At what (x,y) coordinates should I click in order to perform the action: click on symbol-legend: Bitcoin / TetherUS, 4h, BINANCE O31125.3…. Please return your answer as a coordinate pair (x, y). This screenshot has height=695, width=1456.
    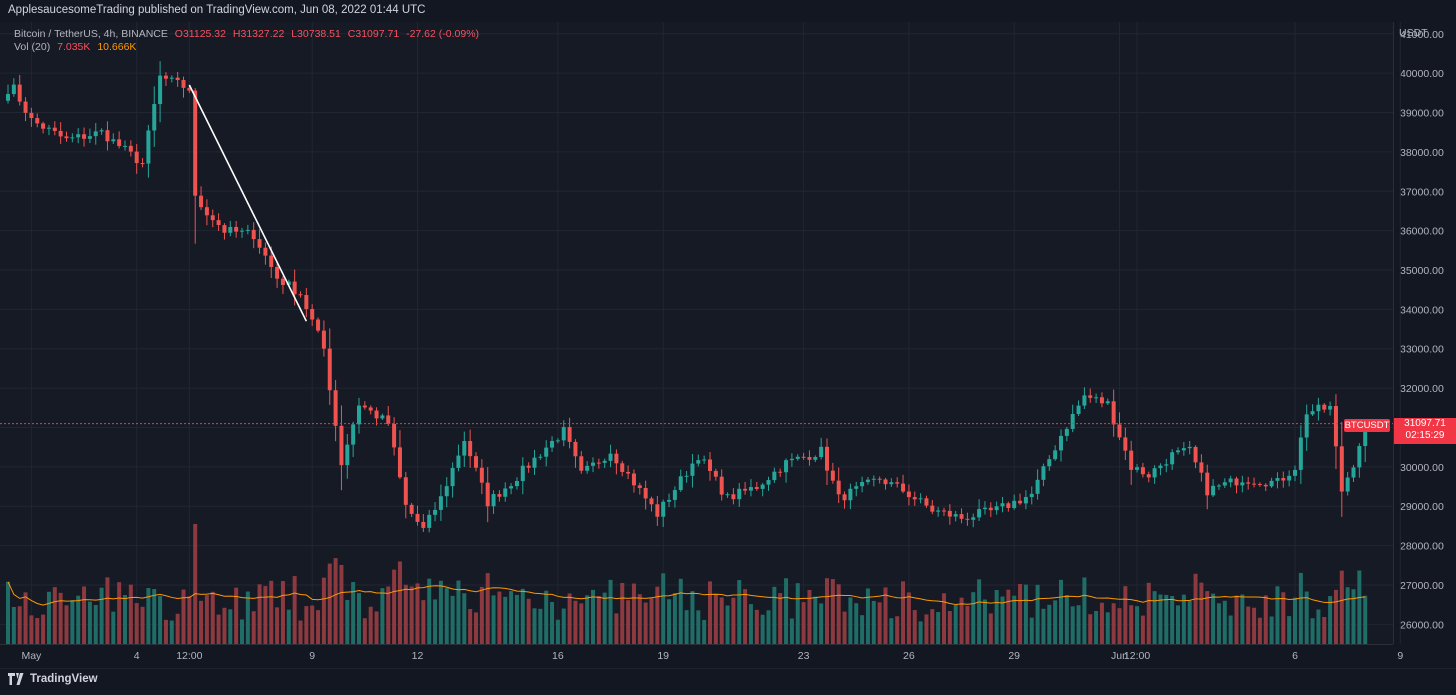
    Looking at the image, I should click on (246, 34).